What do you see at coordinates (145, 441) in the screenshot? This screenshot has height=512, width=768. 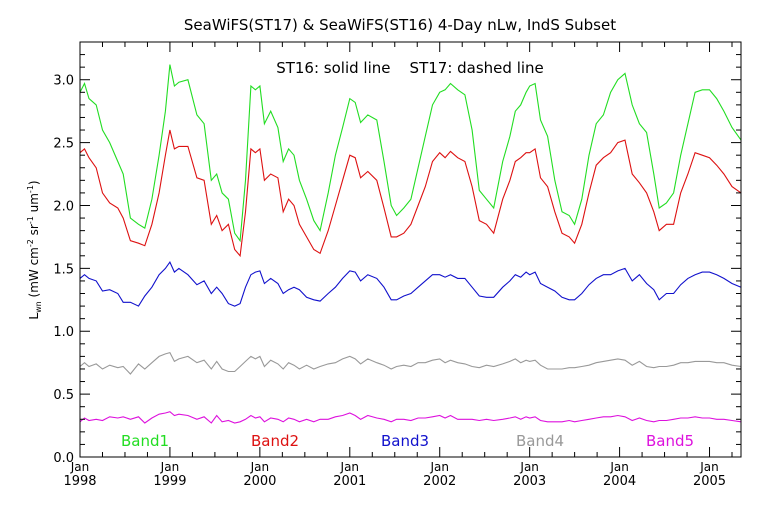 I see `legend-label-band1: Band1` at bounding box center [145, 441].